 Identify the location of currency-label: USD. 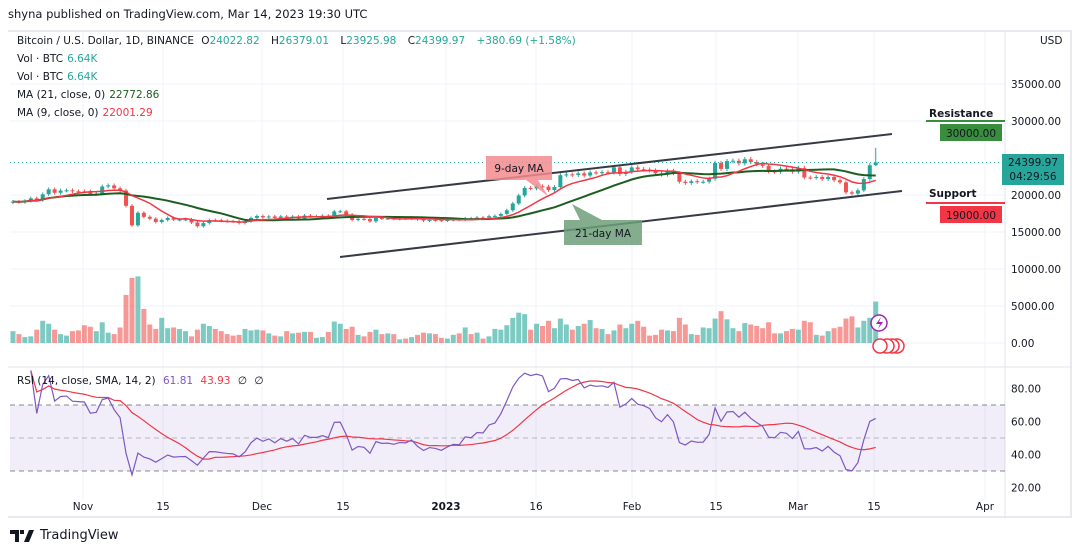
(1051, 41).